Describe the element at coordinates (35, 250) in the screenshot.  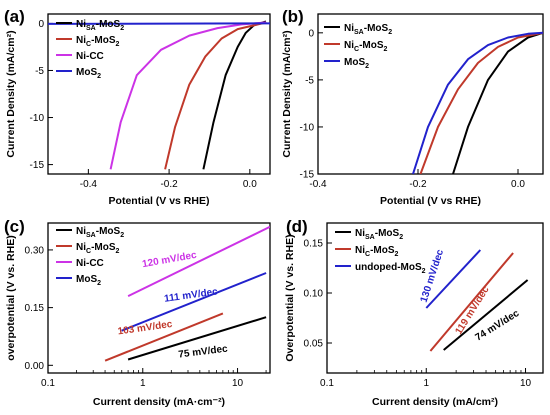
I see `y-tick-label: 0.30` at that location.